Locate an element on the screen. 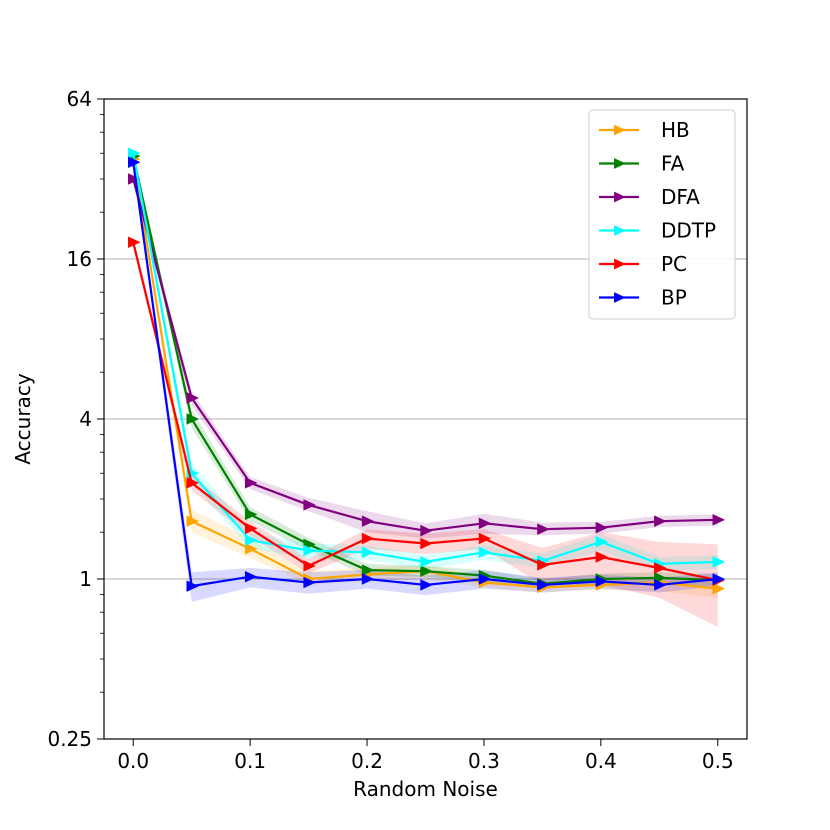  legend-label-bp: BP is located at coordinates (674, 298).